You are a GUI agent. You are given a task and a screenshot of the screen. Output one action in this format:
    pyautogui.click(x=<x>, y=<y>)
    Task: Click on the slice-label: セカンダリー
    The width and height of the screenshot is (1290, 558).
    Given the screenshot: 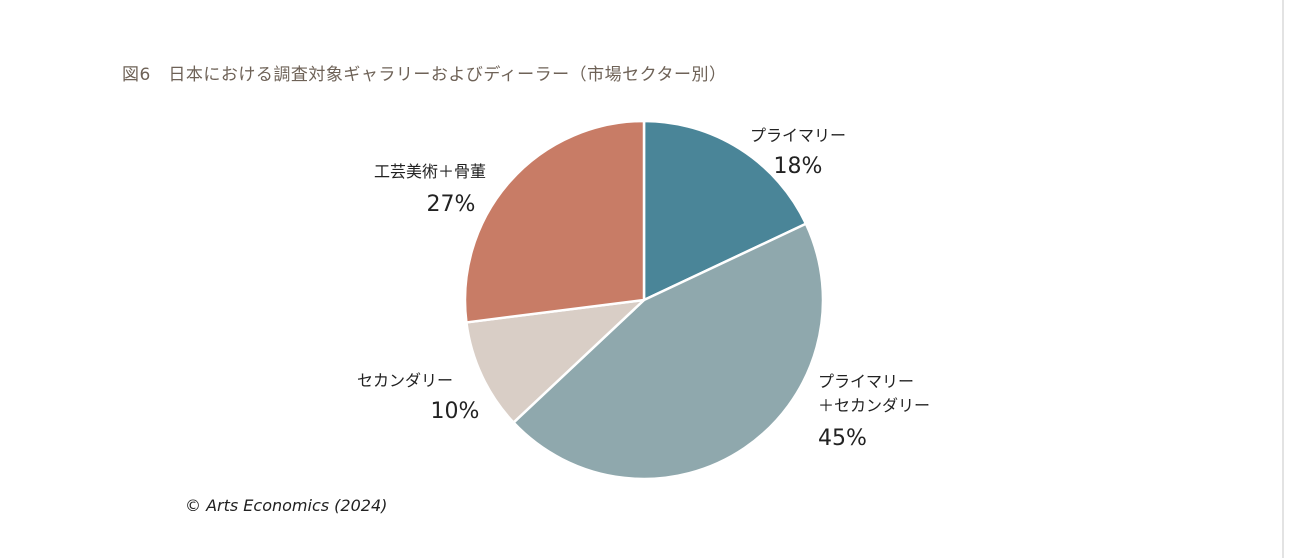 What is the action you would take?
    pyautogui.click(x=405, y=380)
    